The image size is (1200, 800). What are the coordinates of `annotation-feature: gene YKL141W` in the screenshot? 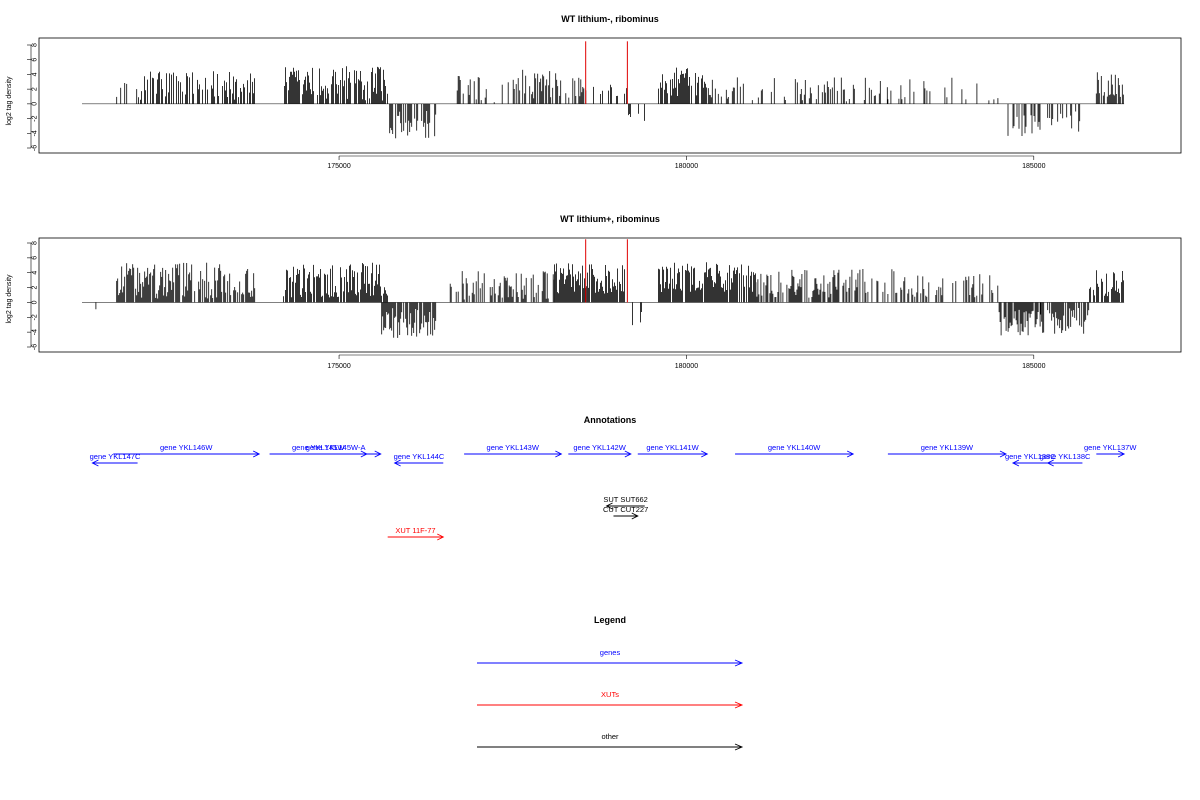 It's located at (673, 450).